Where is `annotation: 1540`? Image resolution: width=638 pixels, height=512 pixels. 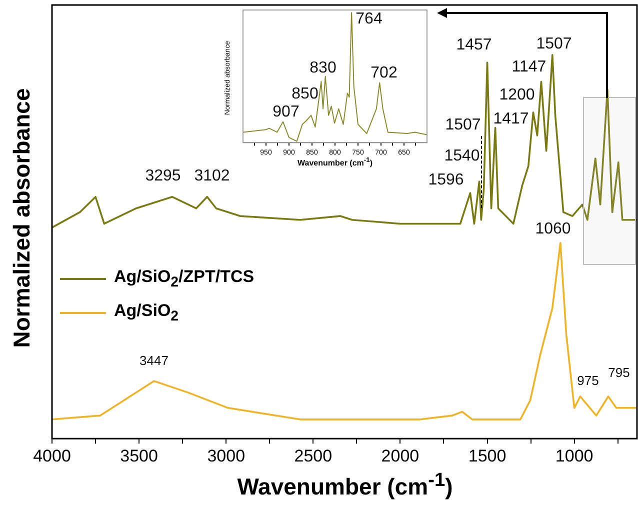 annotation: 1540 is located at coordinates (462, 155).